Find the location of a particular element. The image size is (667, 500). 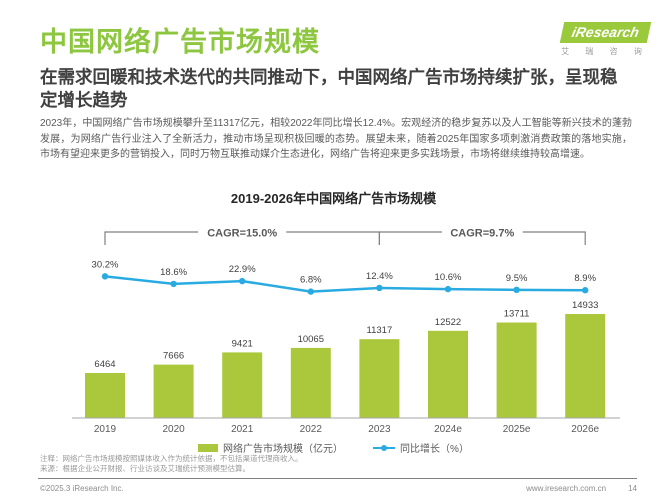

growth-label-2021: 22.9% is located at coordinates (242, 269).